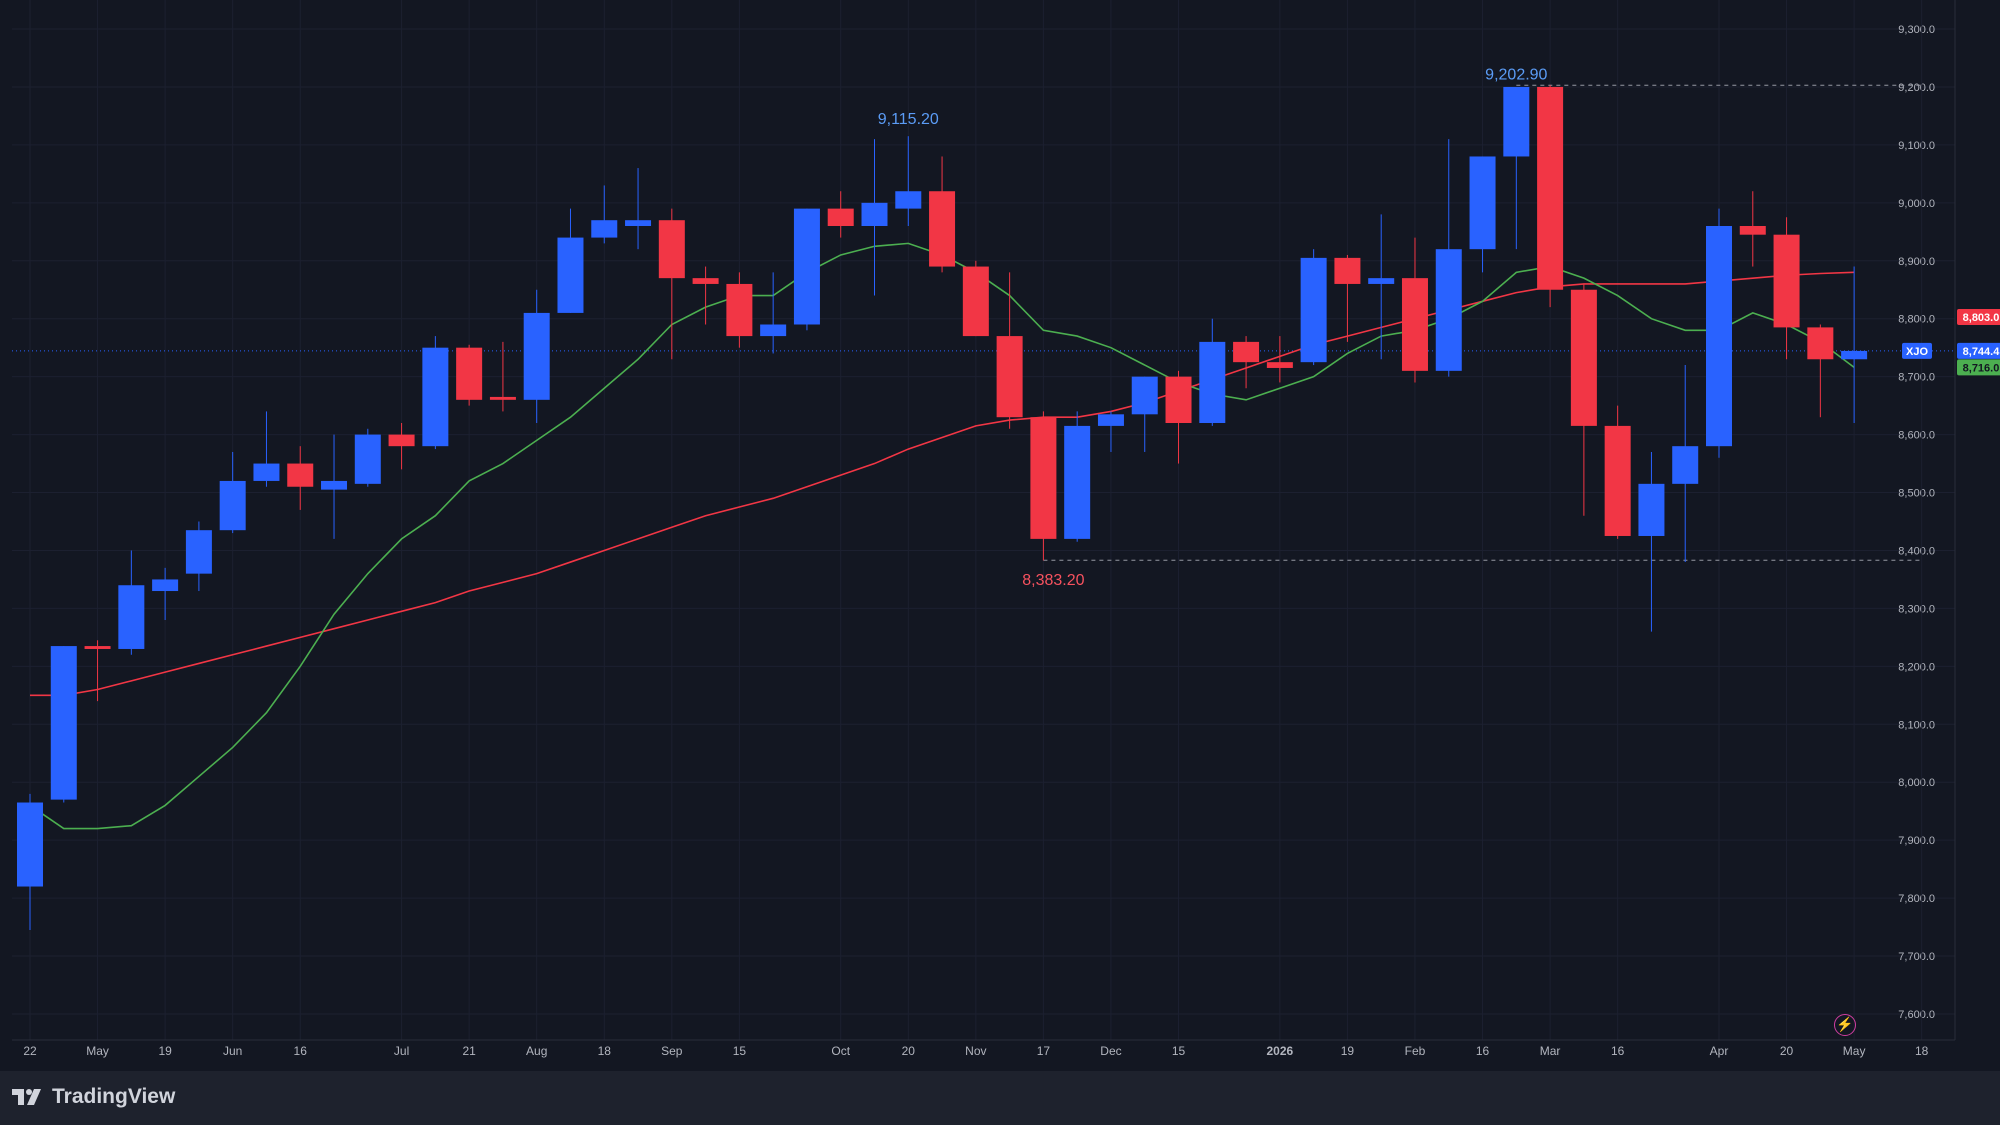 This screenshot has width=2000, height=1125. Describe the element at coordinates (1916, 609) in the screenshot. I see `y-tick-label: 8,300.0` at that location.